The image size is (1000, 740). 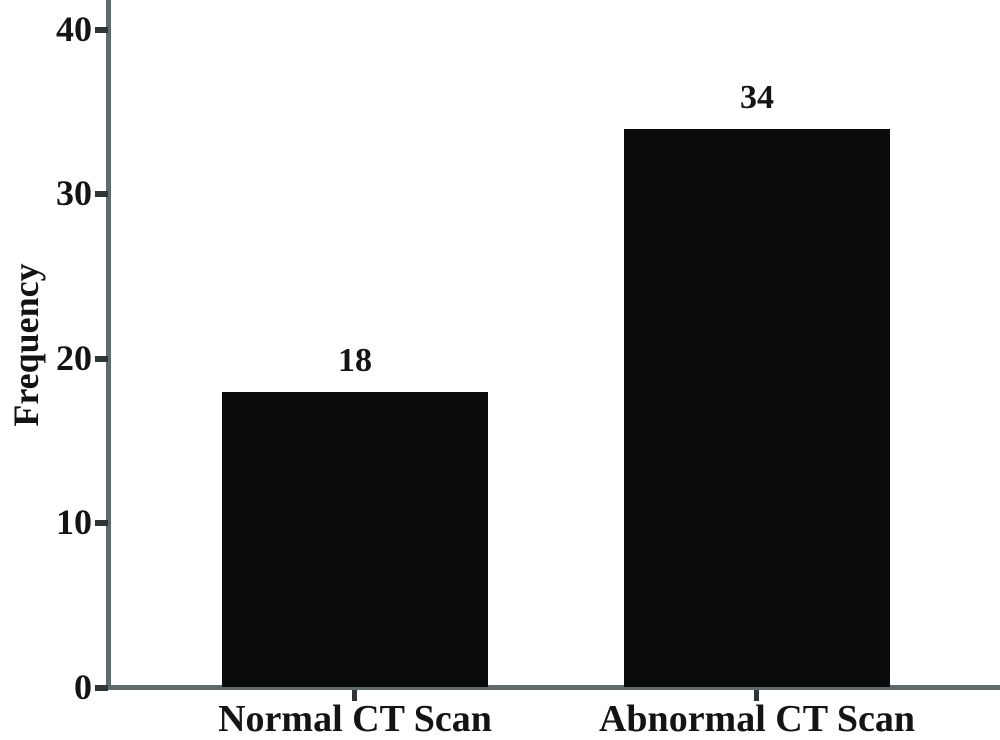 I want to click on category-label: Normal CT Scan, so click(x=355, y=719).